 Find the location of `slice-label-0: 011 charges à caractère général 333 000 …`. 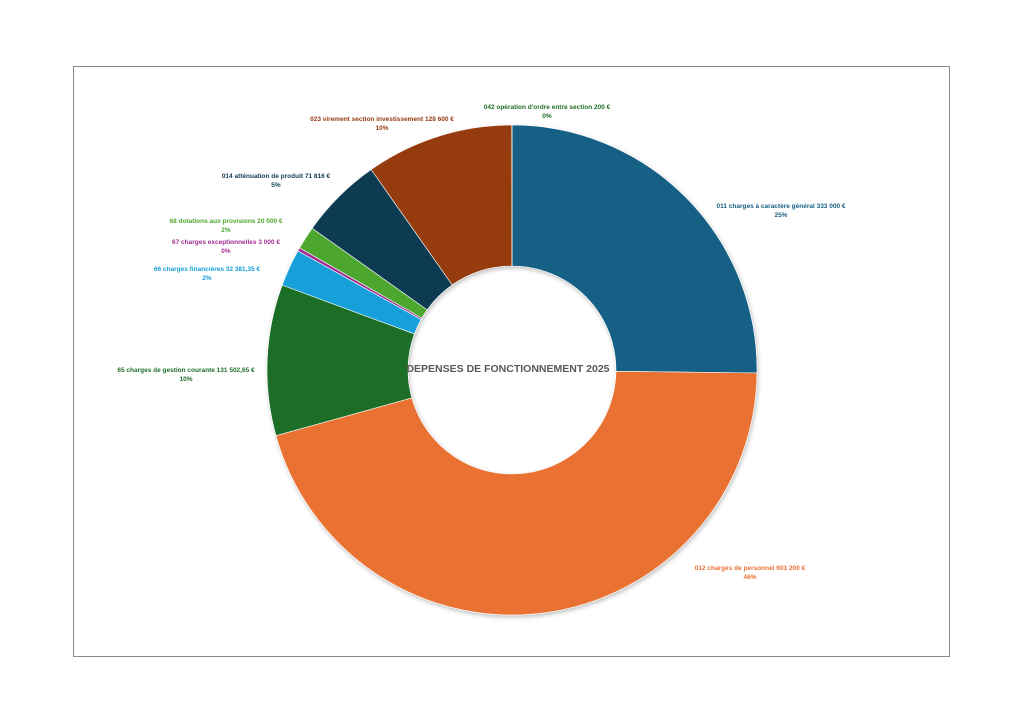

slice-label-0: 011 charges à caractère général 333 000 … is located at coordinates (780, 206).